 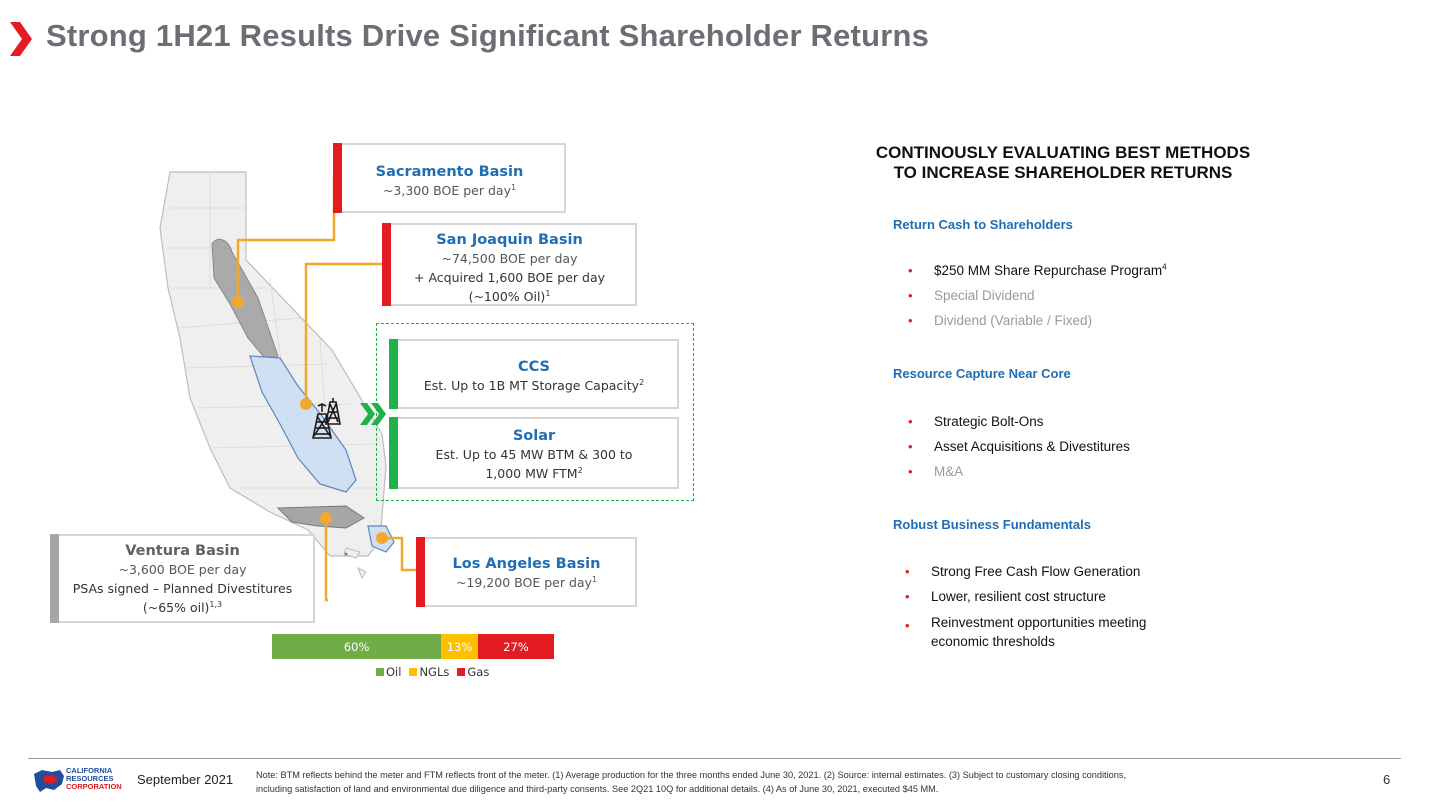 What do you see at coordinates (459, 646) in the screenshot?
I see `mix-segment-ngls: 13%` at bounding box center [459, 646].